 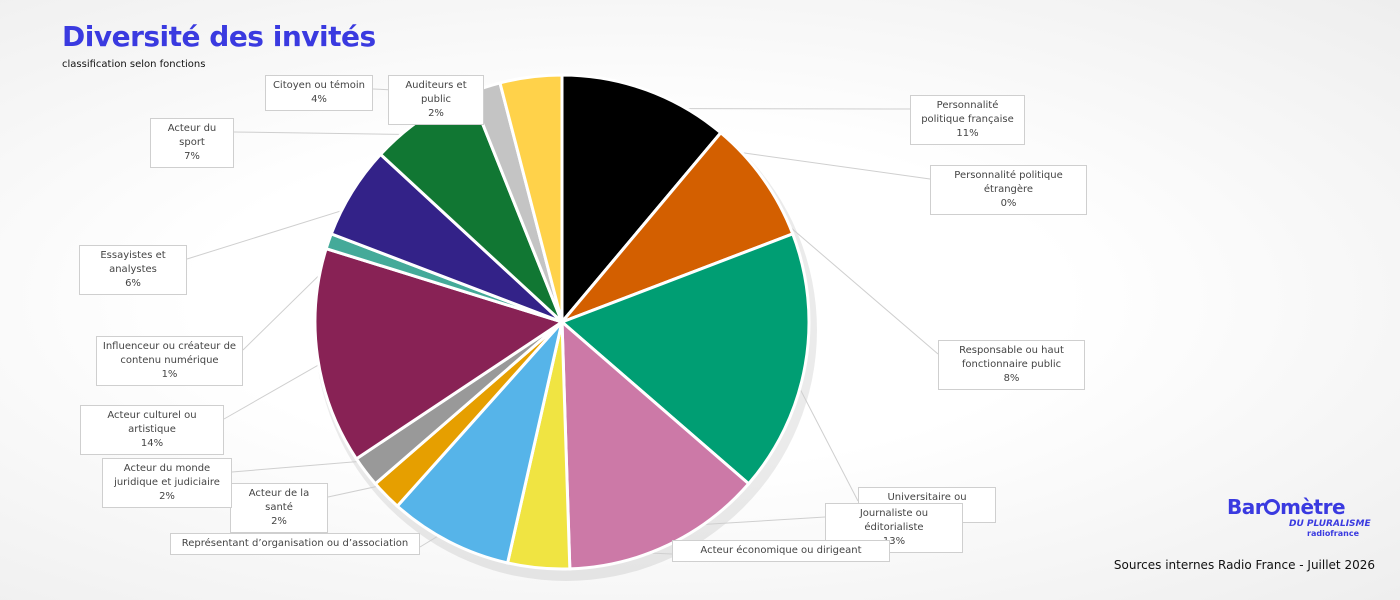 What do you see at coordinates (1011, 378) in the screenshot?
I see `value-label: 8%` at bounding box center [1011, 378].